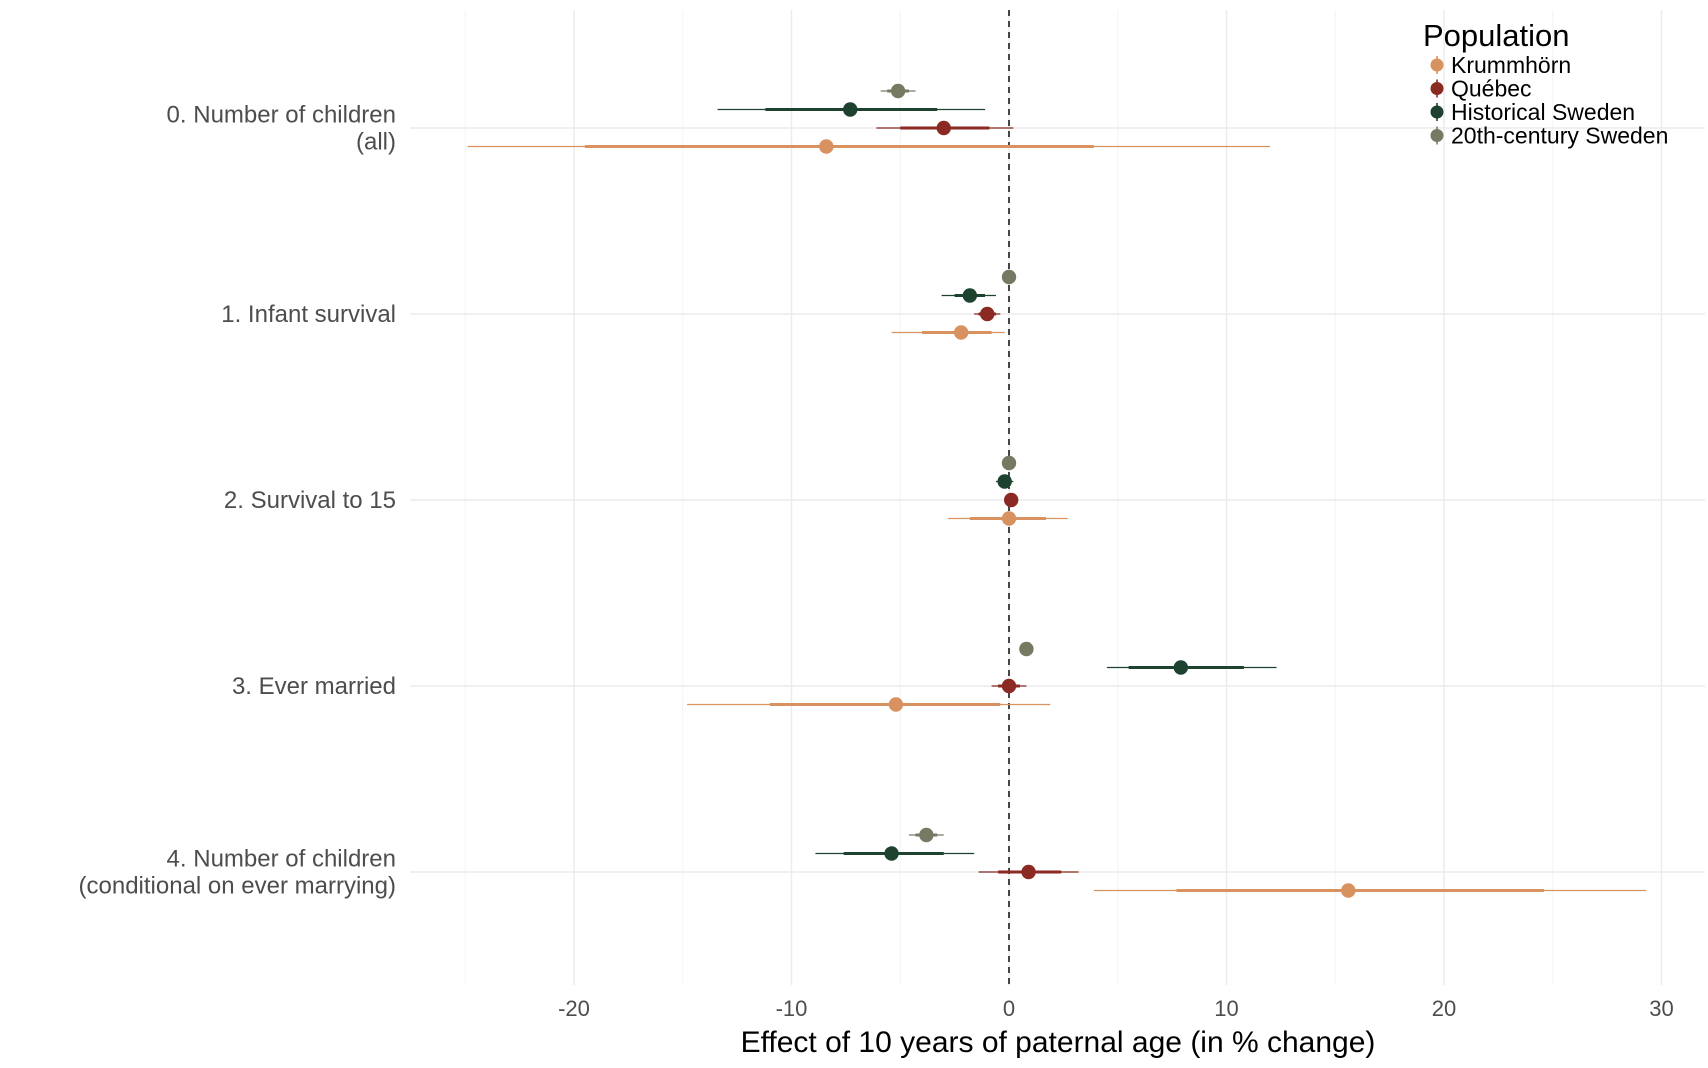 The height and width of the screenshot is (1068, 1708). What do you see at coordinates (1491, 89) in the screenshot?
I see `legend-label: Québec` at bounding box center [1491, 89].